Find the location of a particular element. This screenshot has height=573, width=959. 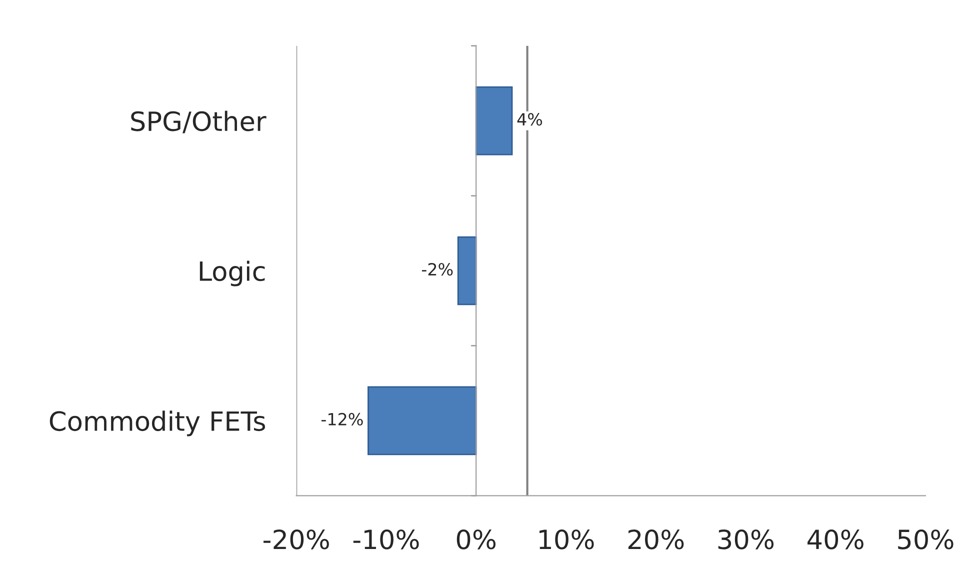

x-tick-label: 10% is located at coordinates (567, 539).